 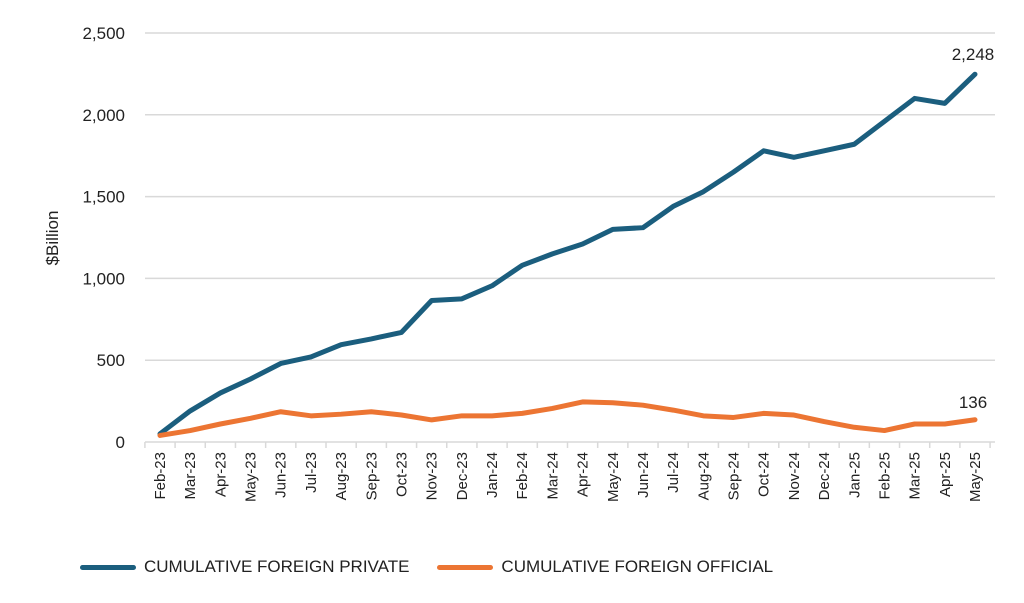 What do you see at coordinates (371, 476) in the screenshot?
I see `x-tick-label: Sep-23` at bounding box center [371, 476].